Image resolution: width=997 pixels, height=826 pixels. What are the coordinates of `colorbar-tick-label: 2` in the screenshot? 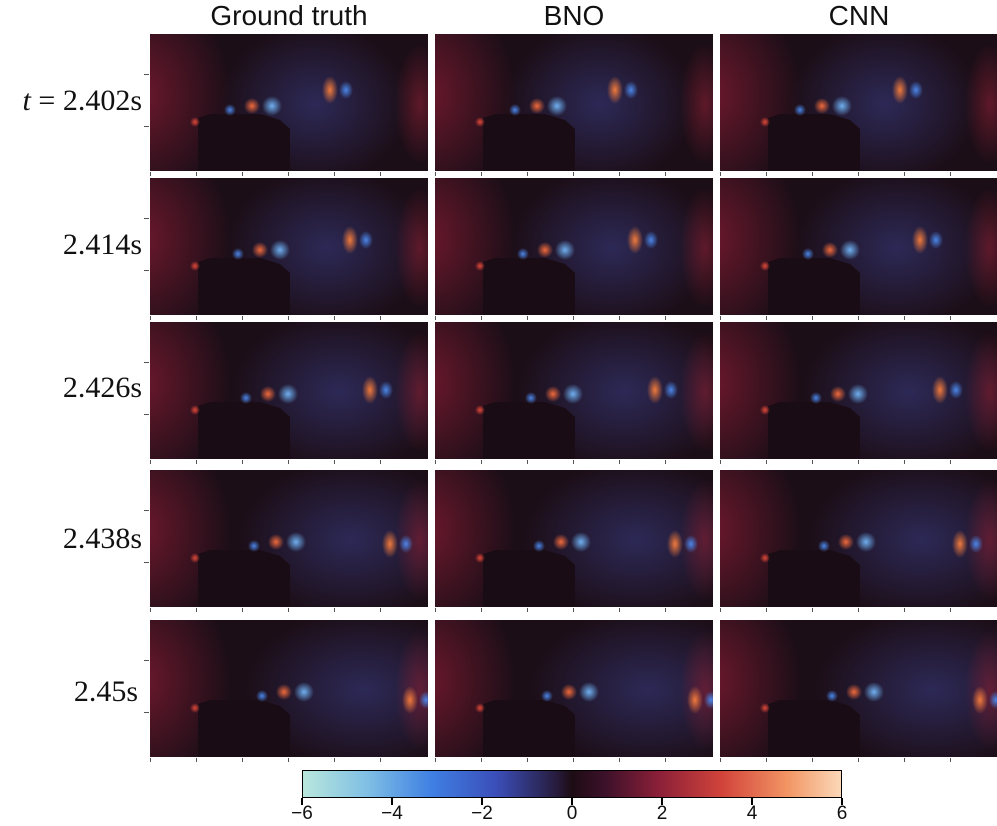 It's located at (662, 813).